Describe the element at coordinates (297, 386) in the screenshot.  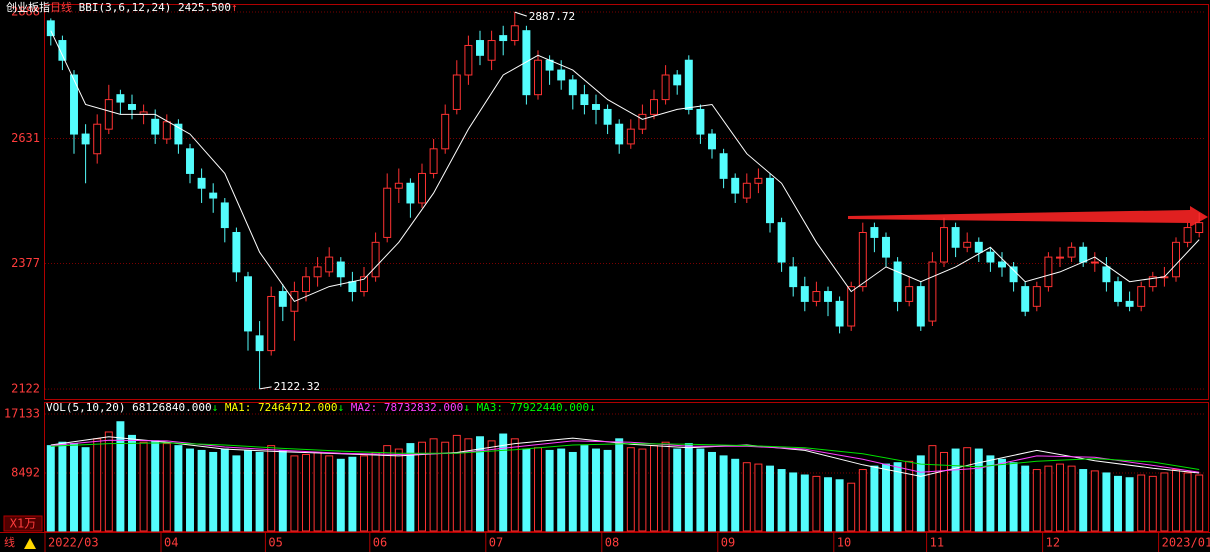
I see `low-annotation: 2122.32` at that location.